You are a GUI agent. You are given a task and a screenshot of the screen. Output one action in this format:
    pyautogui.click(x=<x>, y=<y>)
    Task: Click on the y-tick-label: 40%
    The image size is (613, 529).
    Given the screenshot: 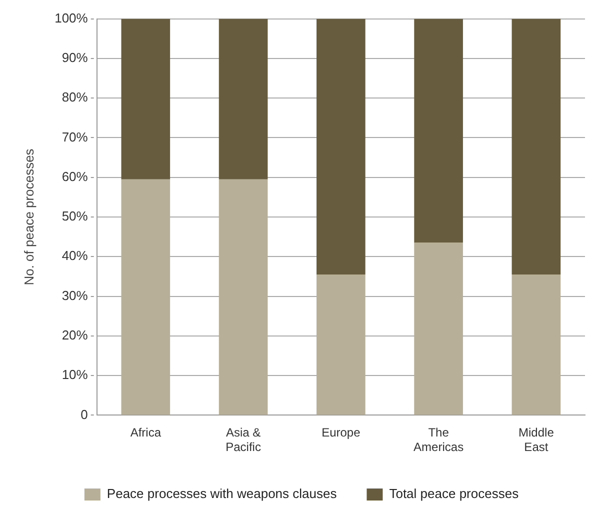 What is the action you would take?
    pyautogui.click(x=75, y=256)
    